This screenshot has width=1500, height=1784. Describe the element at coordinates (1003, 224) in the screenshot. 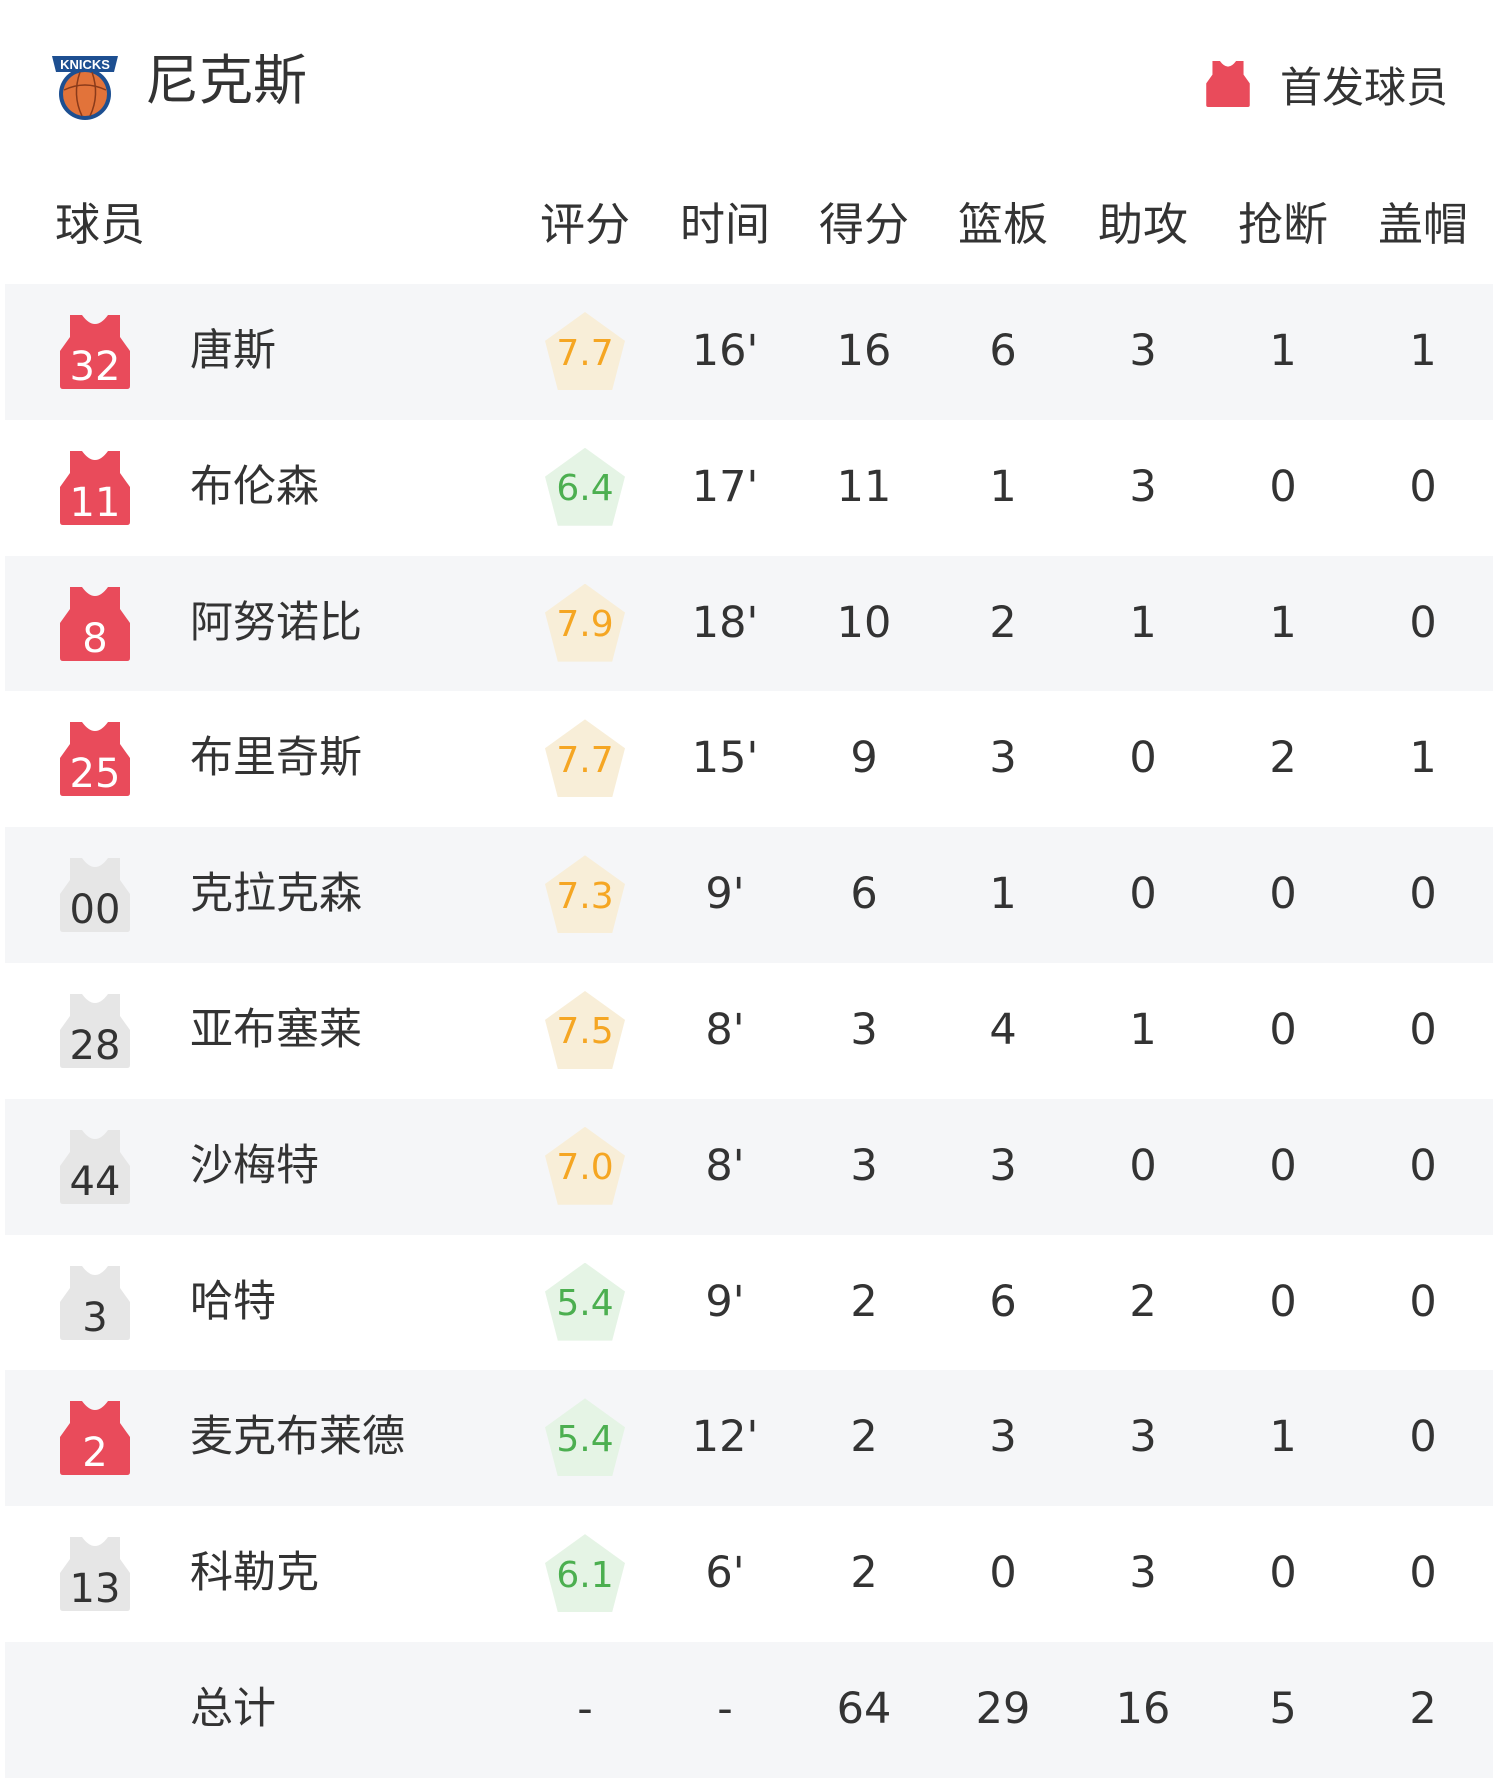

I see `column-rebounds: 篮板` at that location.